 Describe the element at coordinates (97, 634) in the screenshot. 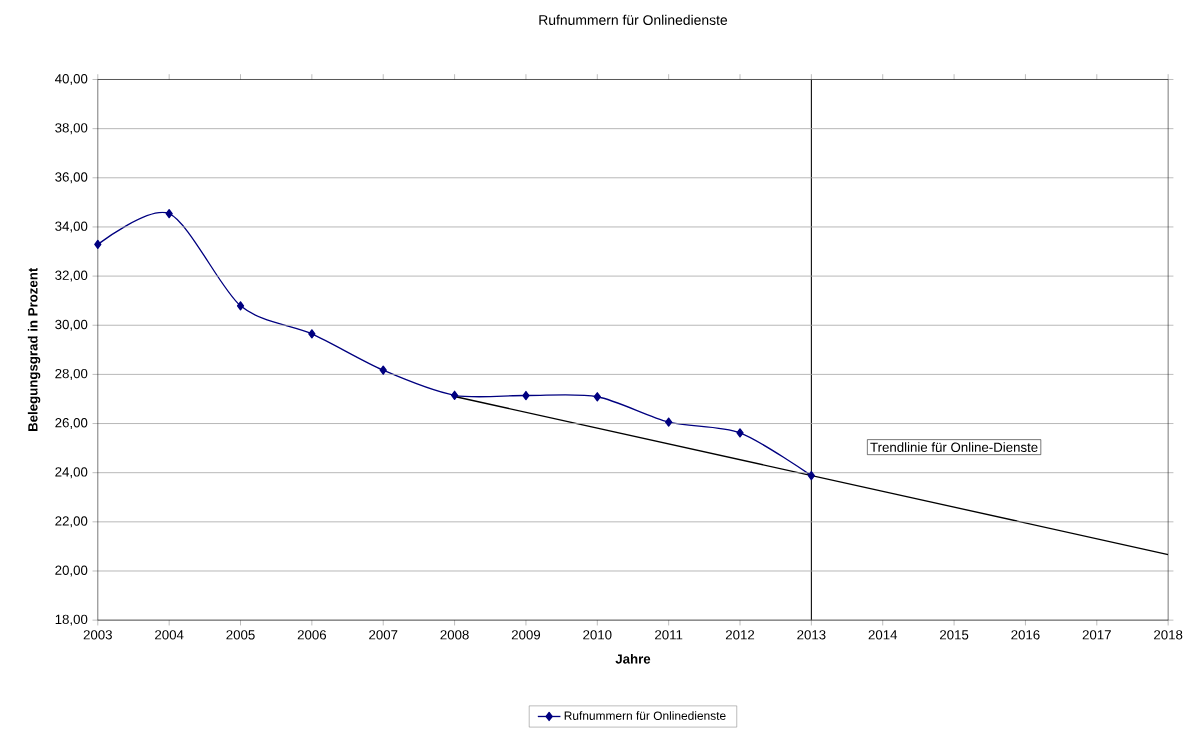

I see `x-tick-label: 2003` at that location.